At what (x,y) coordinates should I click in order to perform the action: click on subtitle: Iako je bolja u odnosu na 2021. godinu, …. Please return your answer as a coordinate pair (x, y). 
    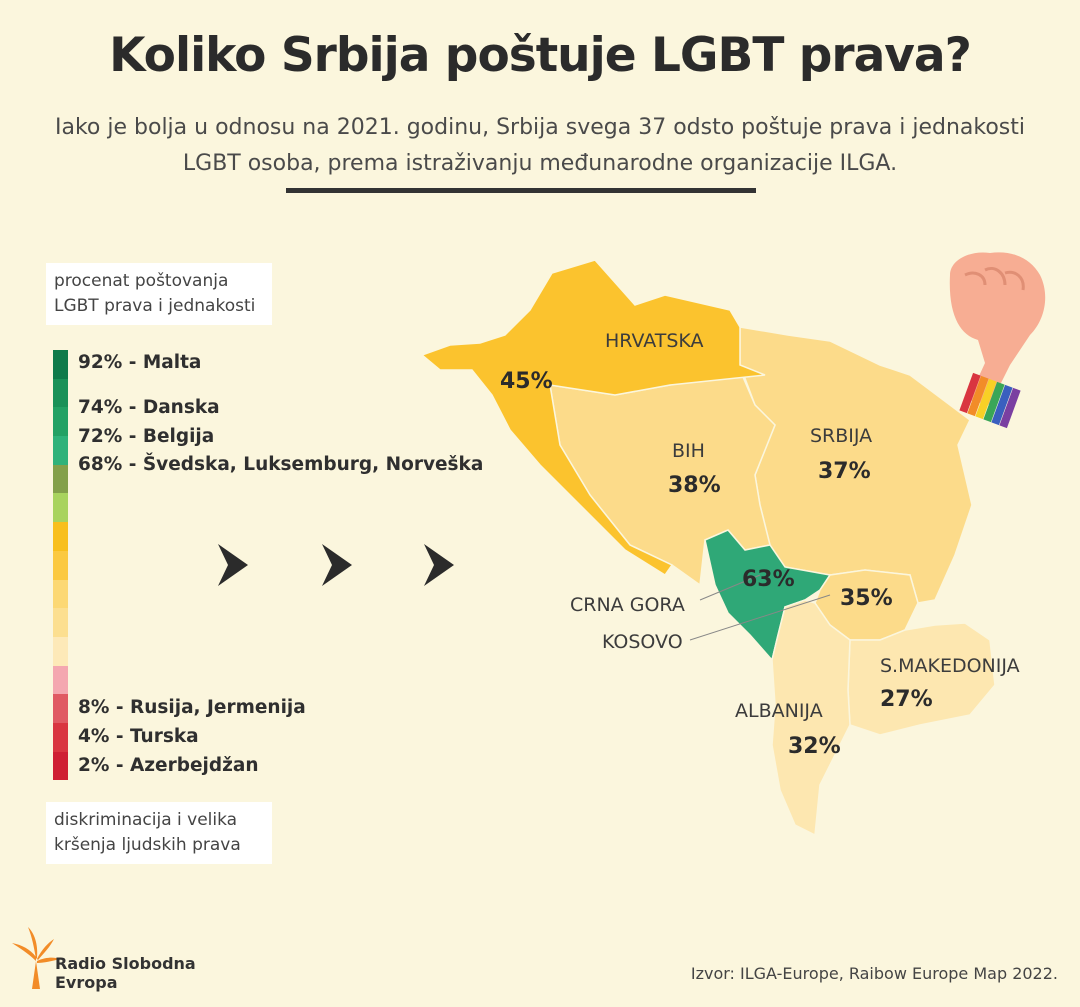
    Looking at the image, I should click on (540, 146).